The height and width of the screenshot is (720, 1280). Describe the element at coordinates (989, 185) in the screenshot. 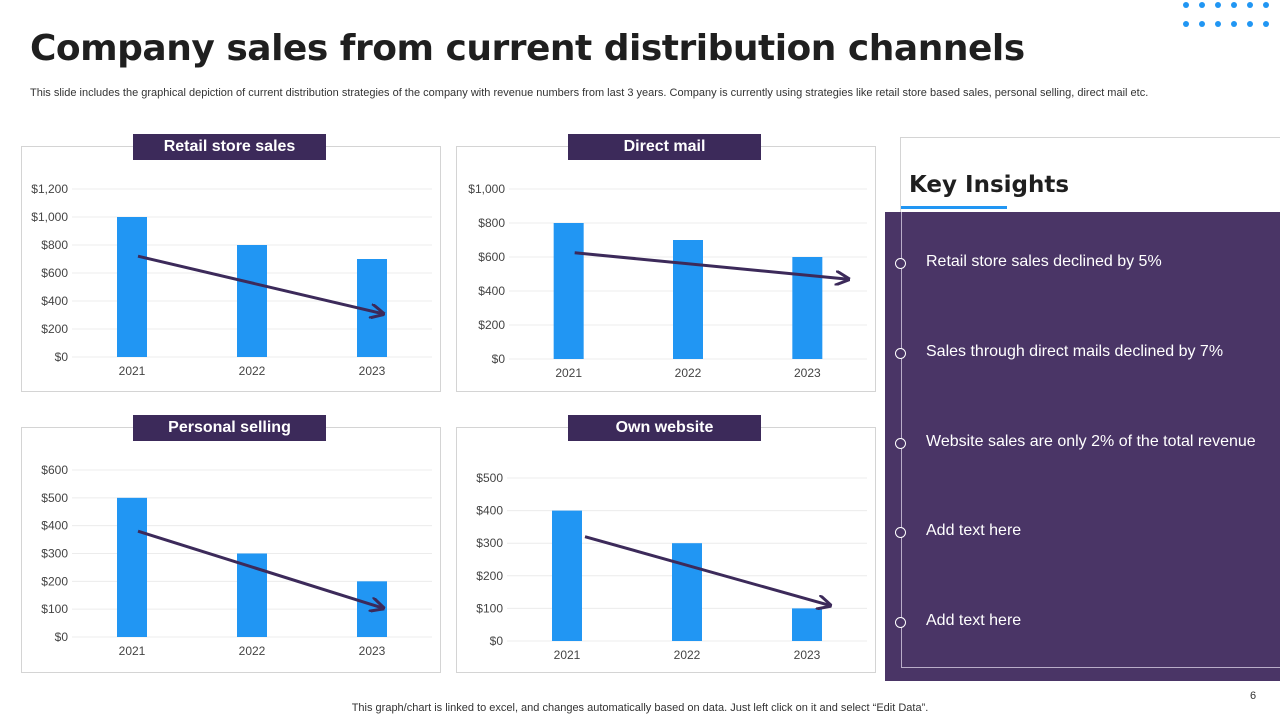

I see `insights-title: Key Insights` at that location.